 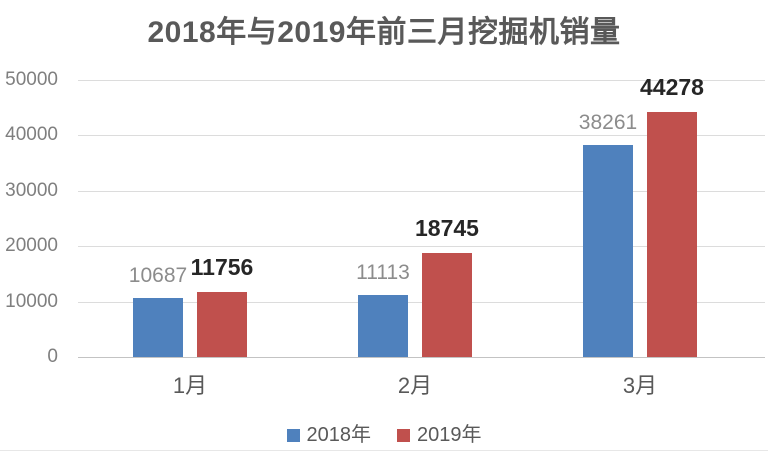 I want to click on data-label: 44278, so click(x=672, y=87).